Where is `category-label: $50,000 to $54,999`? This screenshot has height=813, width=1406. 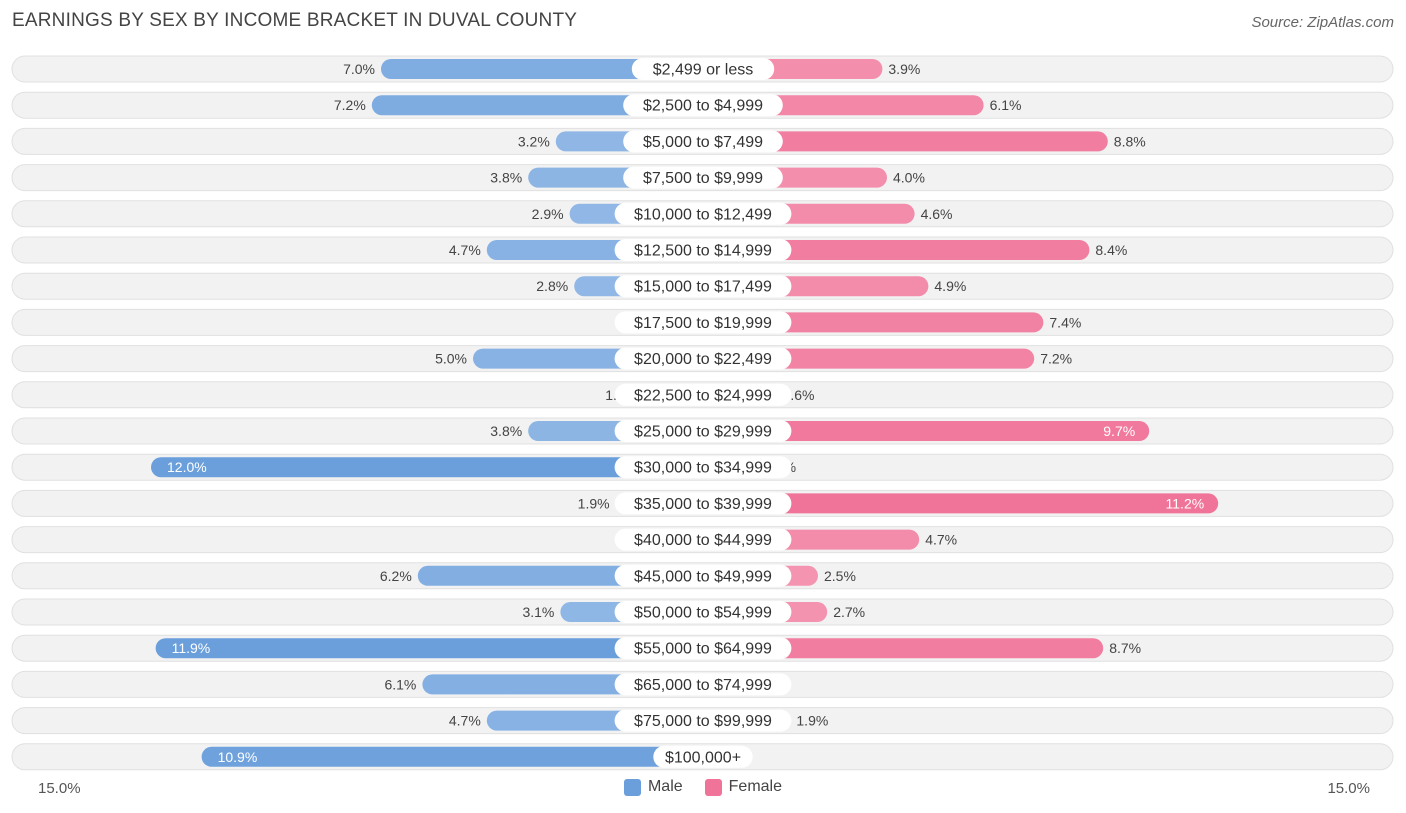
category-label: $50,000 to $54,999 is located at coordinates (703, 613).